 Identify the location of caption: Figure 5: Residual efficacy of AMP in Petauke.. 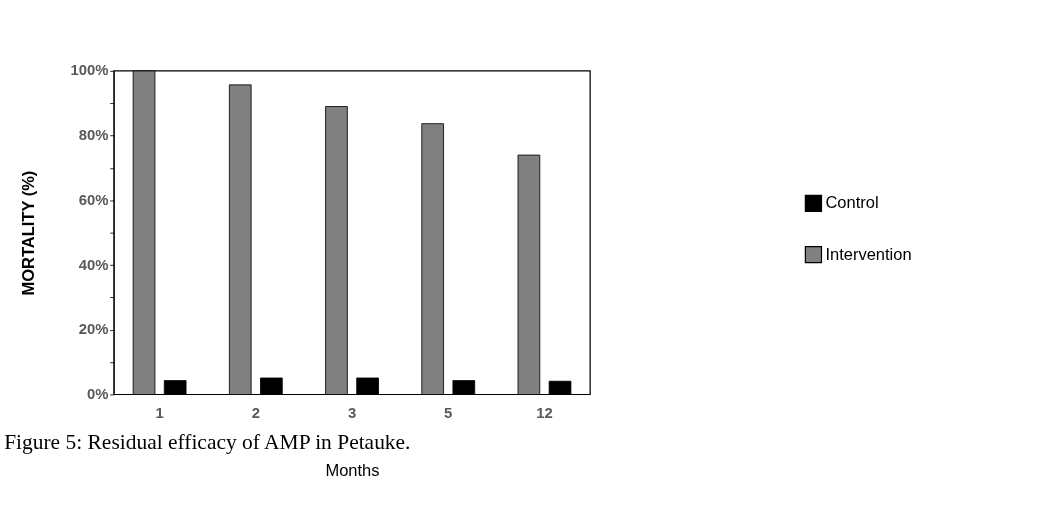
(207, 441).